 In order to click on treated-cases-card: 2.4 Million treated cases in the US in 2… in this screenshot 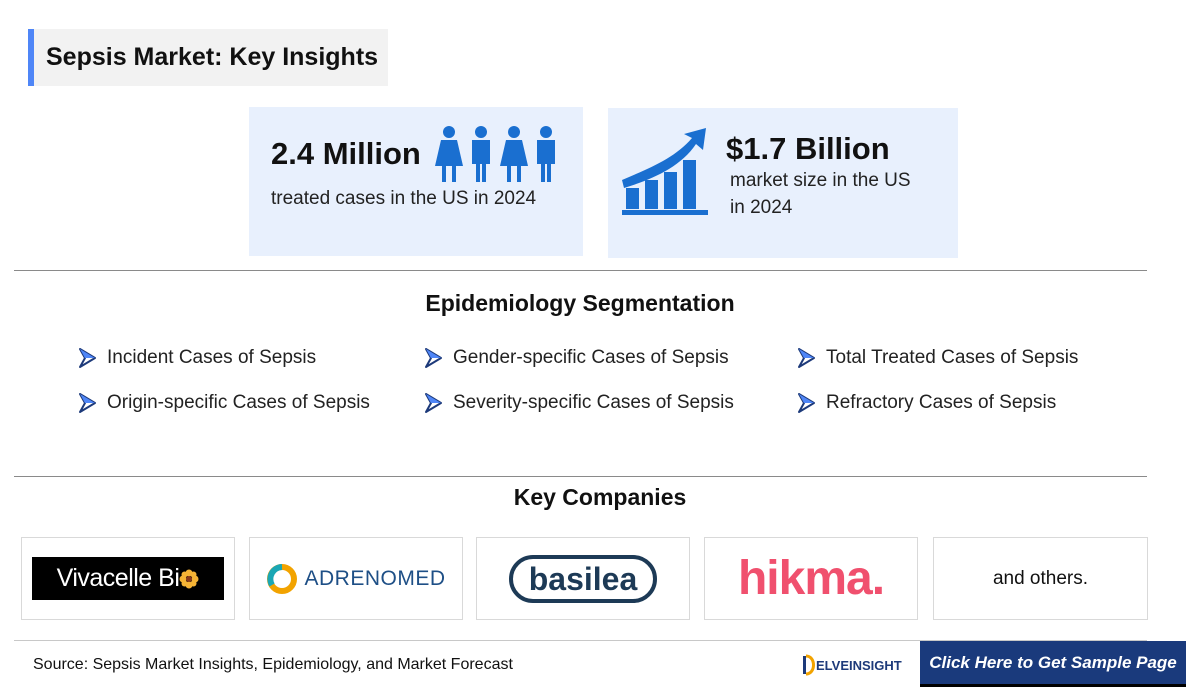, I will do `click(416, 181)`.